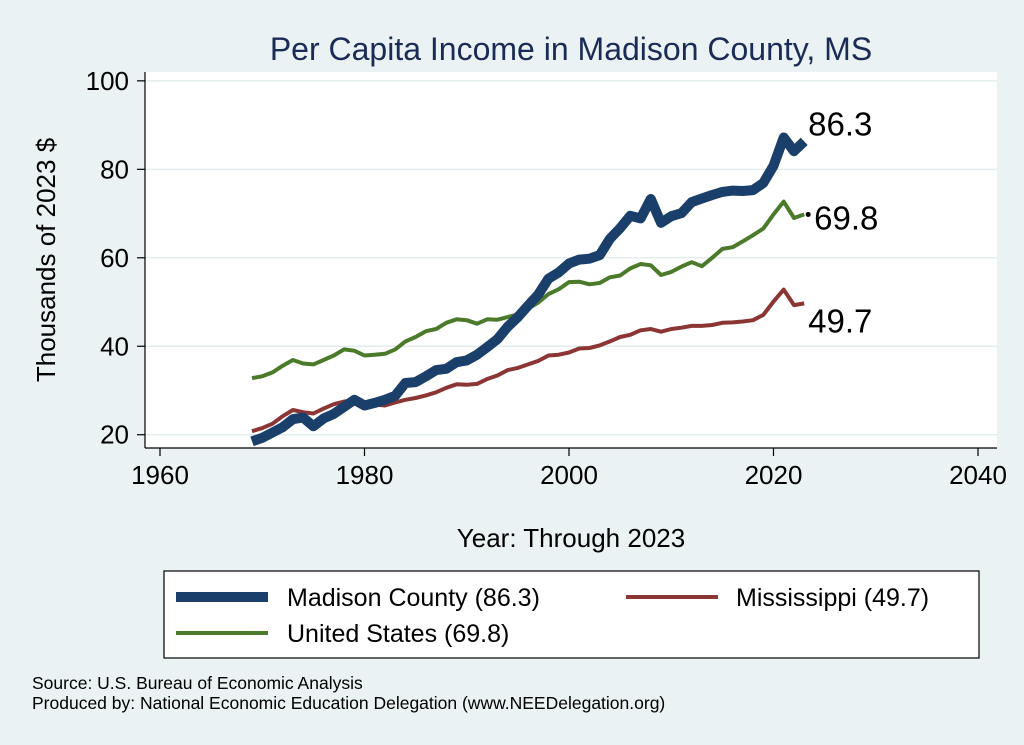  What do you see at coordinates (840, 320) in the screenshot?
I see `end-label-mississippi: 49.7` at bounding box center [840, 320].